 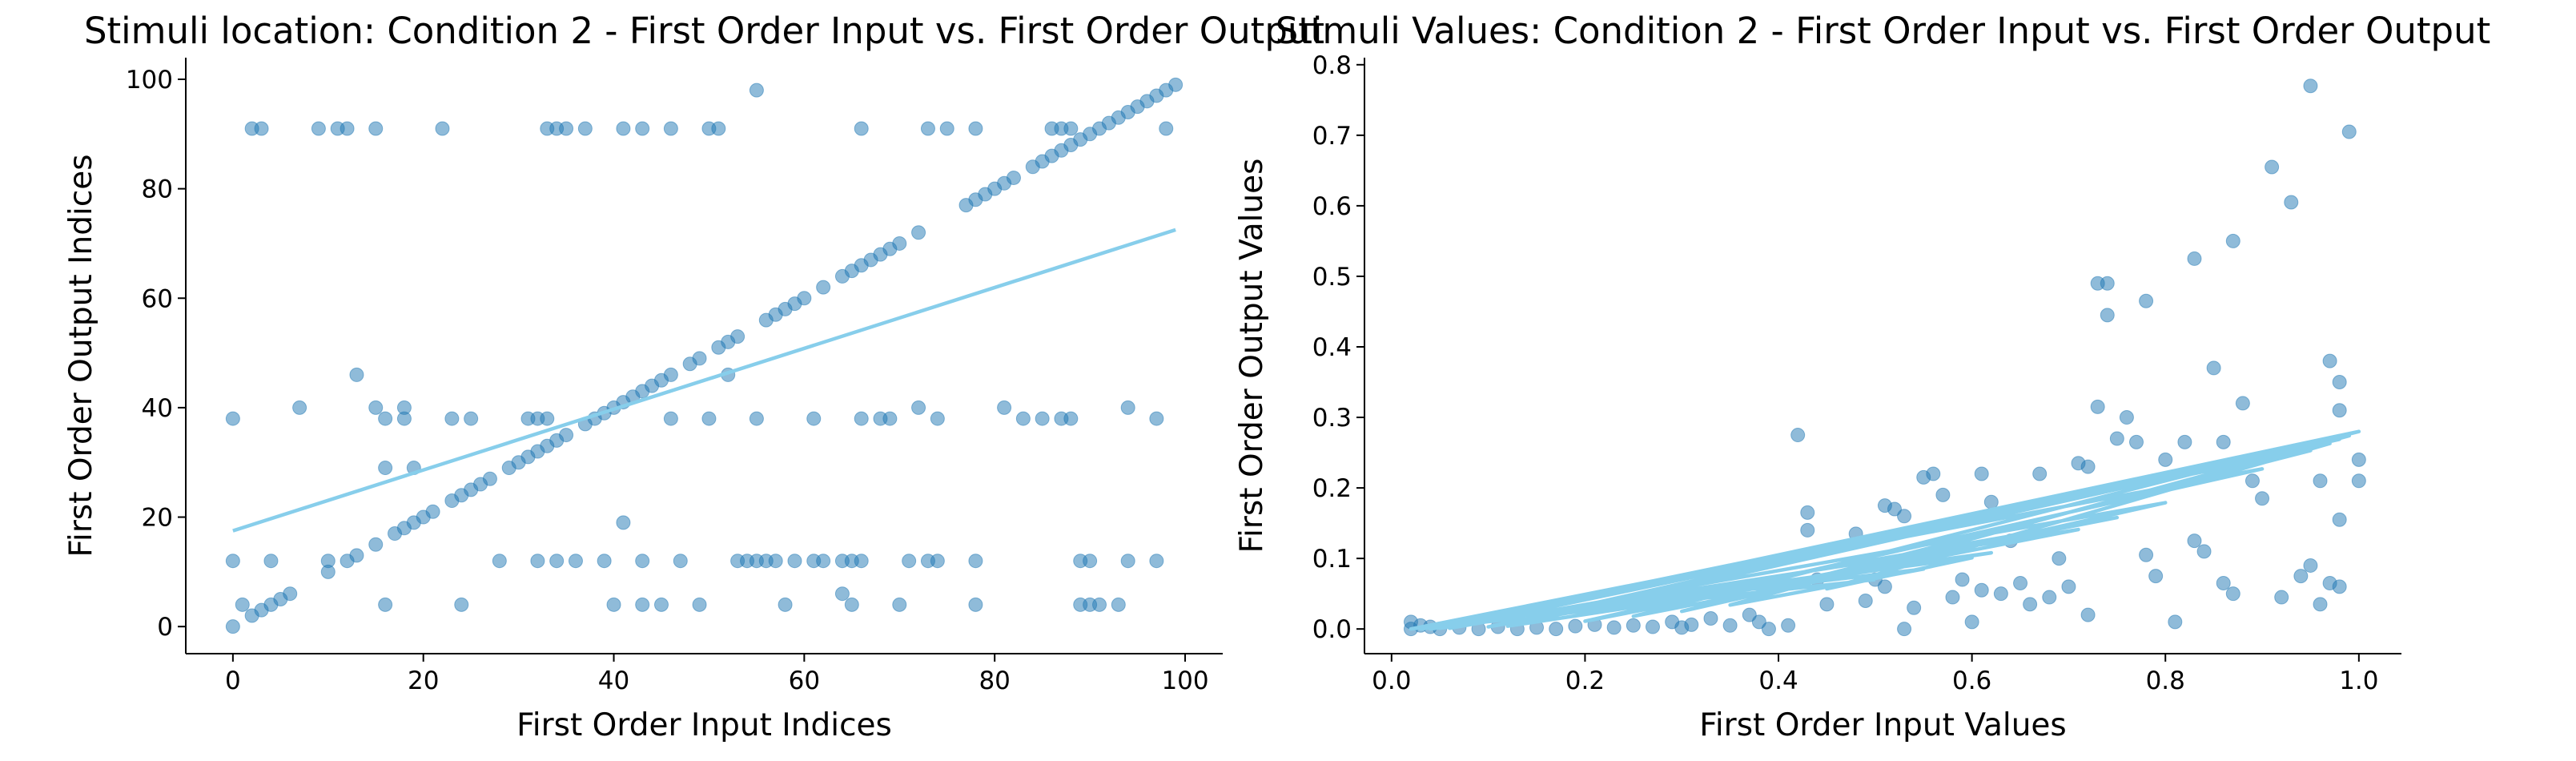 What do you see at coordinates (1332, 559) in the screenshot?
I see `y-tick-label: 0.1` at bounding box center [1332, 559].